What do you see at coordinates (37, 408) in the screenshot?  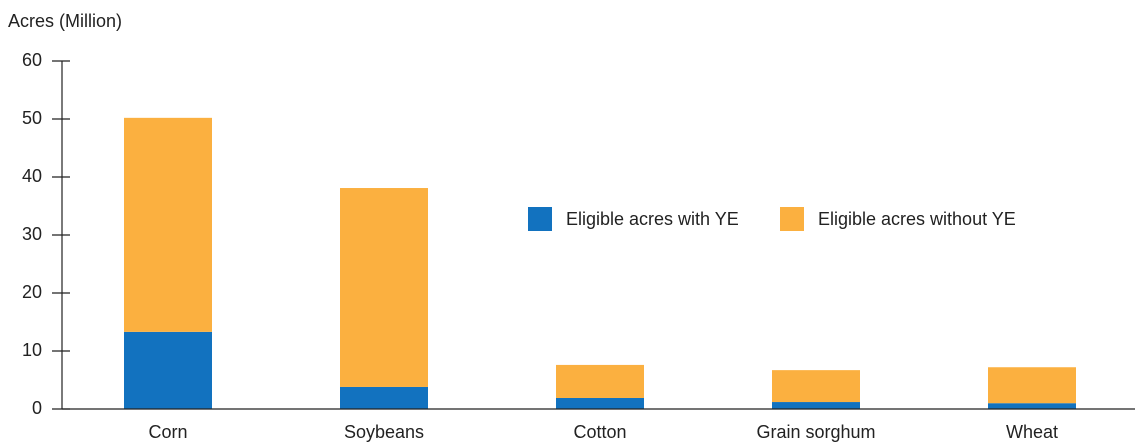 I see `y-tick-label: 0` at bounding box center [37, 408].